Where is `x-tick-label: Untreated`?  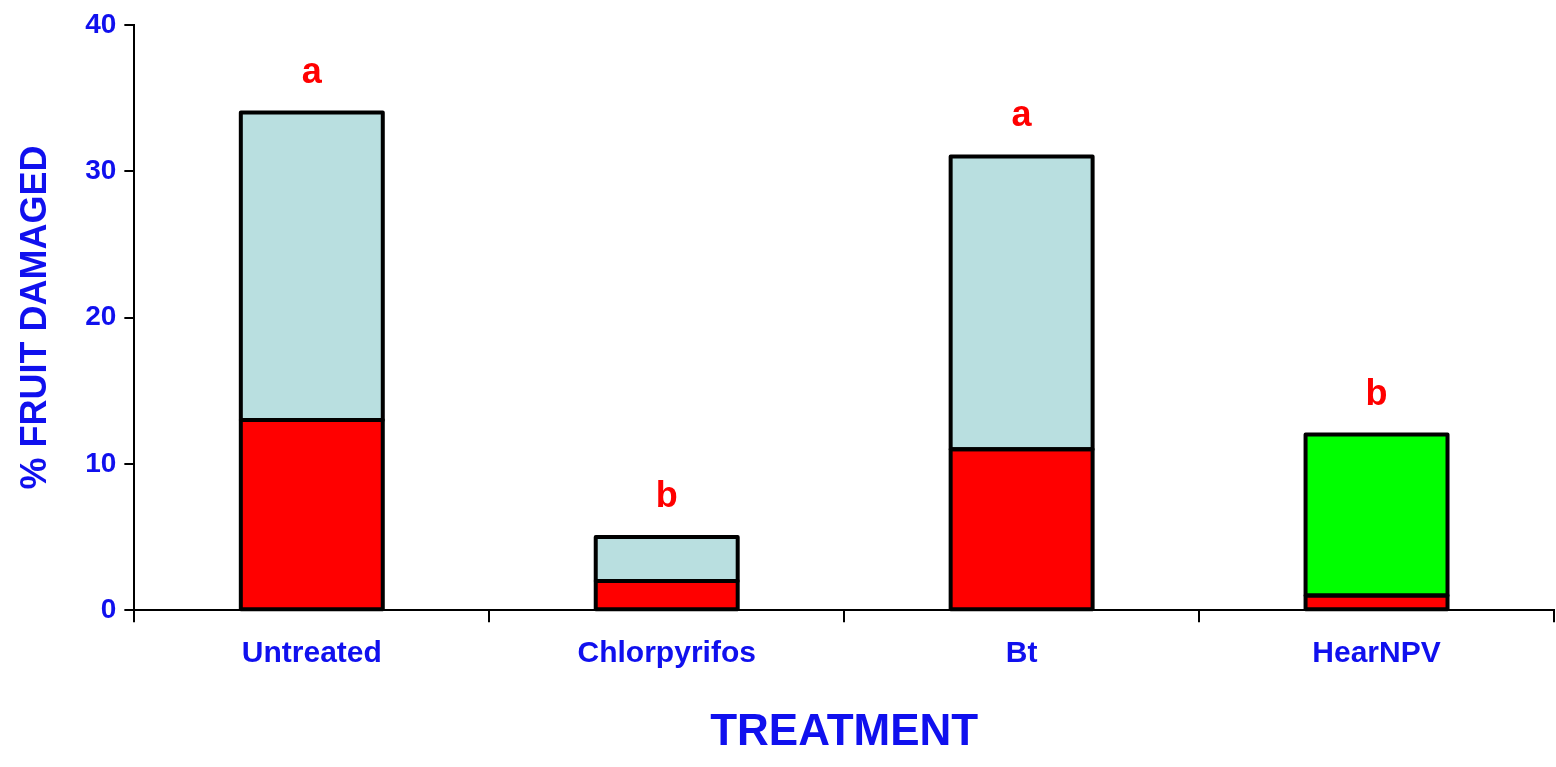 x-tick-label: Untreated is located at coordinates (311, 652).